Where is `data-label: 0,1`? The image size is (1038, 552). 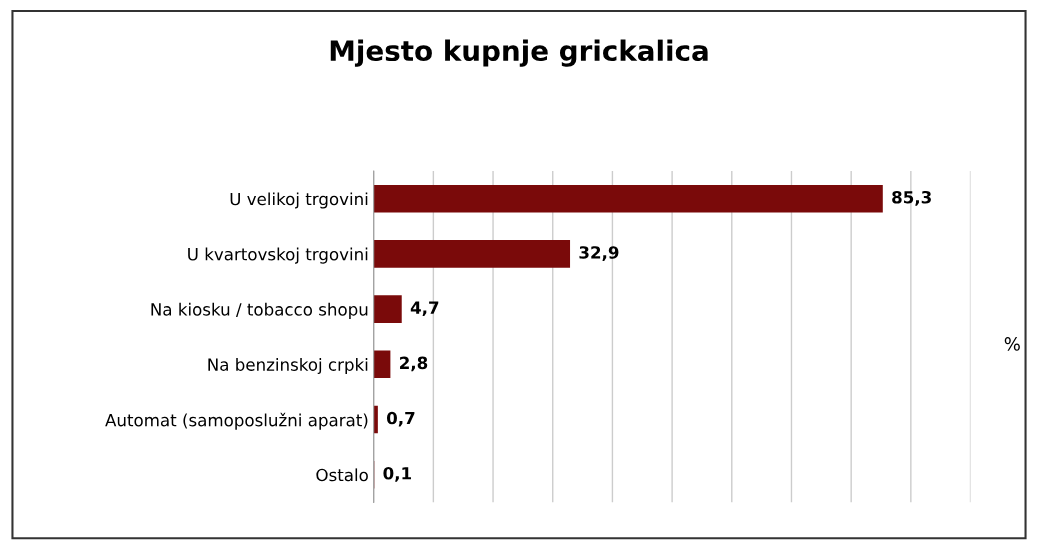 data-label: 0,1 is located at coordinates (397, 474).